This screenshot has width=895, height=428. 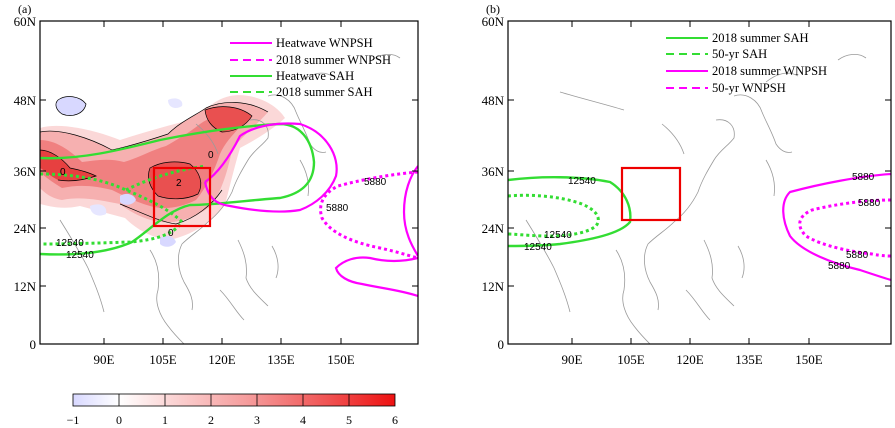 What do you see at coordinates (375, 182) in the screenshot?
I see `contour-label-5880-a1: 5880` at bounding box center [375, 182].